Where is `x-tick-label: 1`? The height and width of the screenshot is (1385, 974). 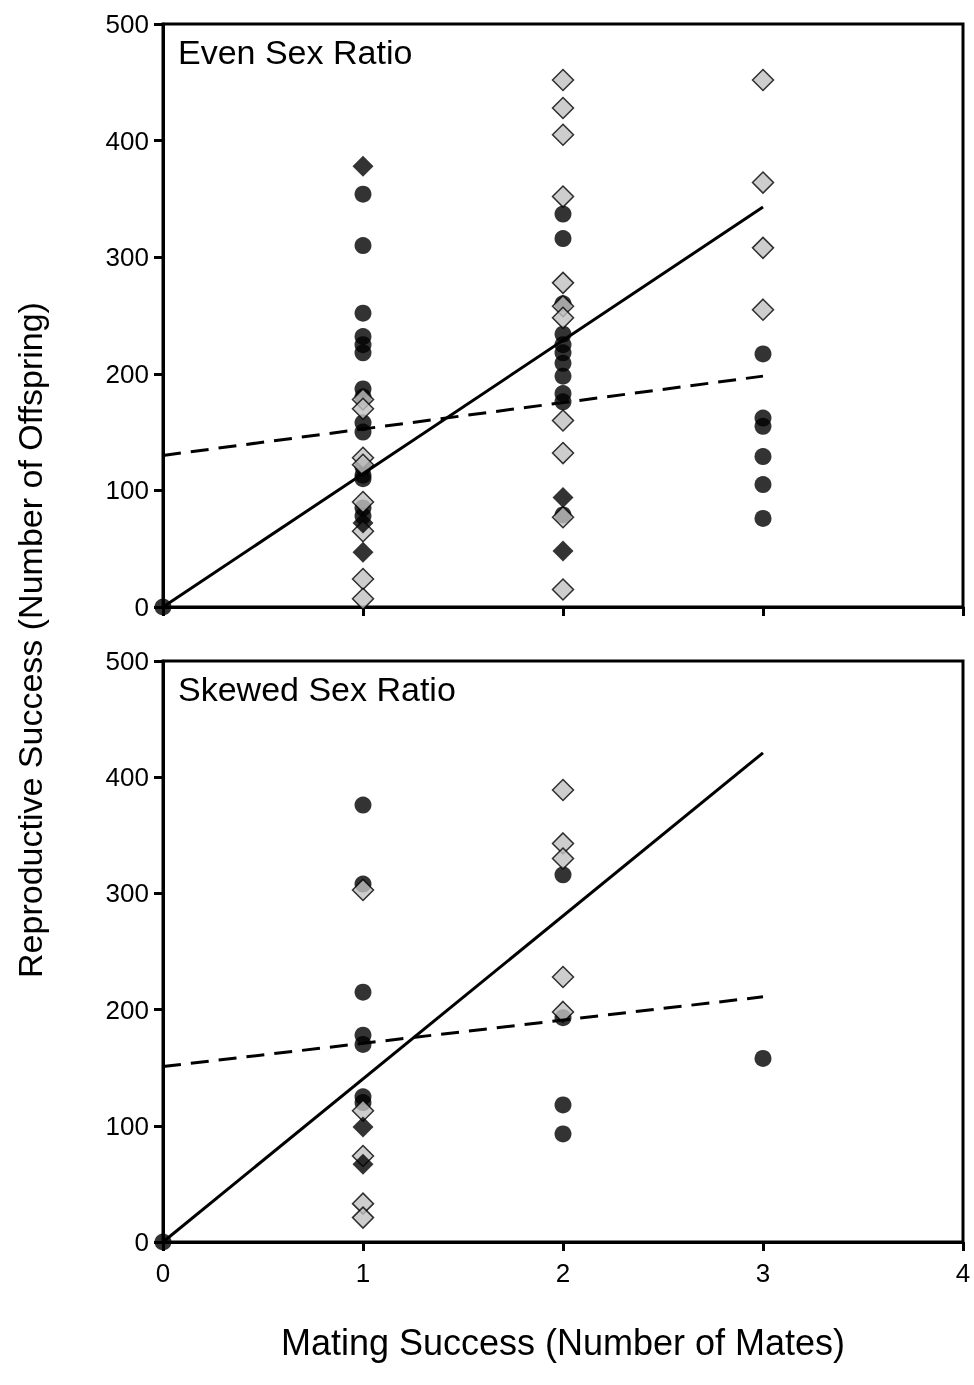
x-tick-label: 1 is located at coordinates (363, 1273).